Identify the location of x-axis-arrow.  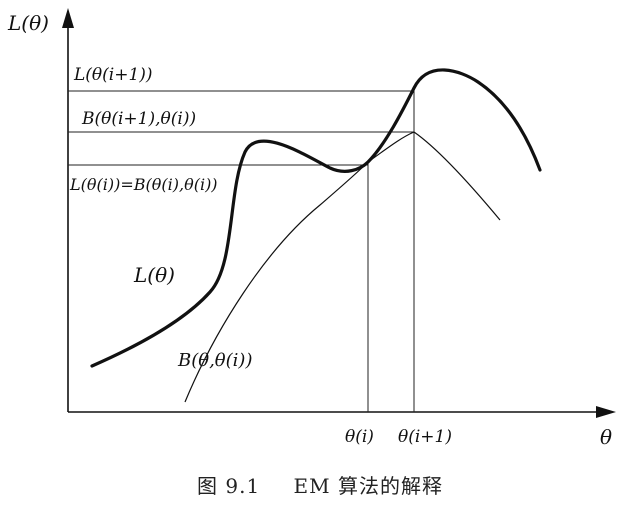
(606, 412).